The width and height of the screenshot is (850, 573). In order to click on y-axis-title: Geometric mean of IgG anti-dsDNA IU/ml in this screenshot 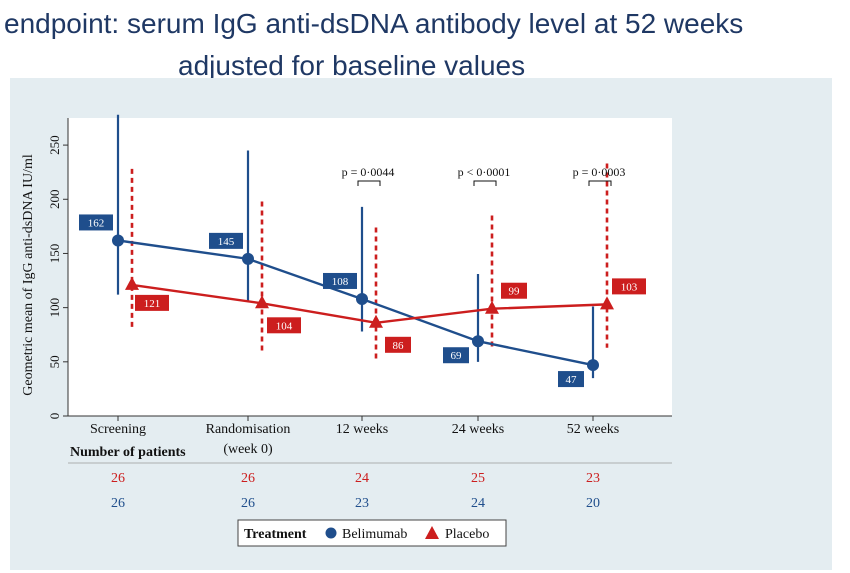, I will do `click(28, 275)`.